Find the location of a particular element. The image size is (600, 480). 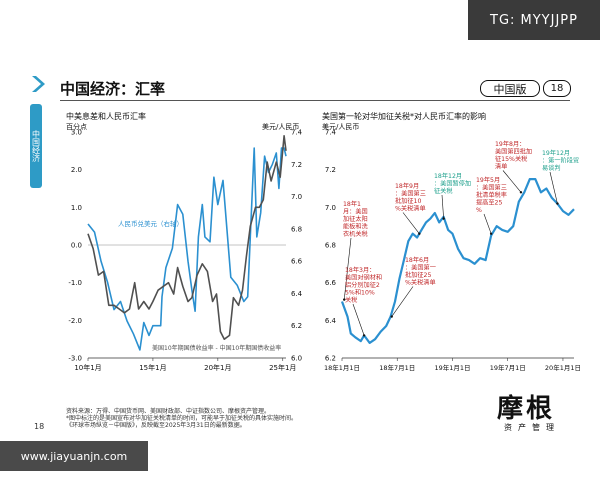

y-right-tick-label: 6.6 is located at coordinates (297, 262).